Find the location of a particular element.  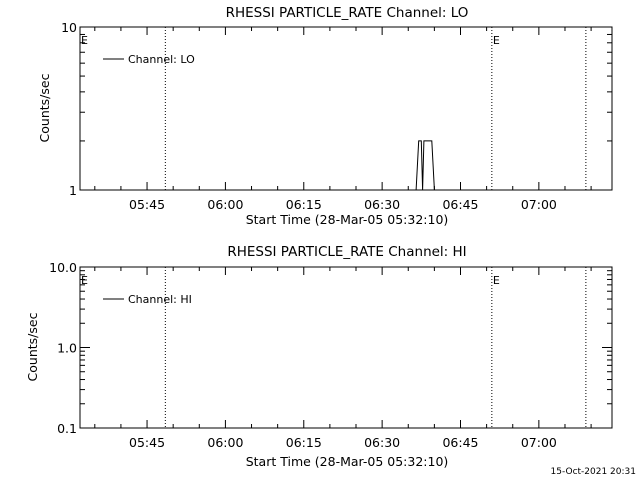

y-tick-label: 0.1 is located at coordinates (67, 428).